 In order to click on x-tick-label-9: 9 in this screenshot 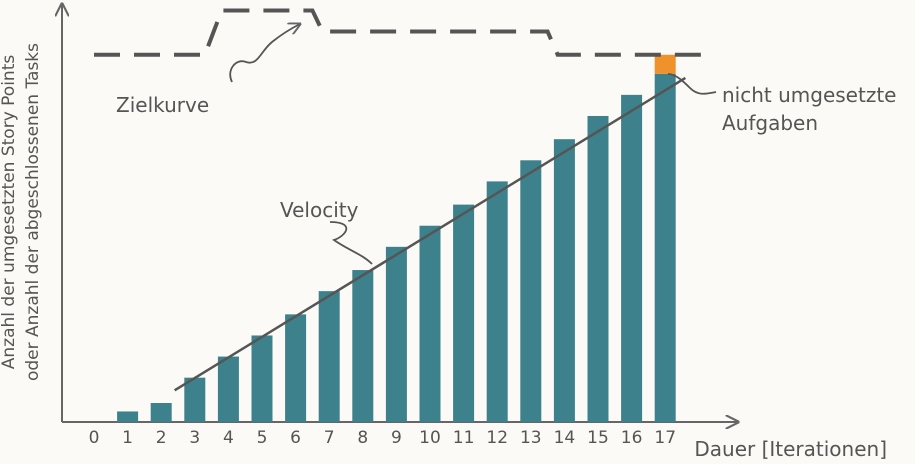, I will do `click(396, 438)`.